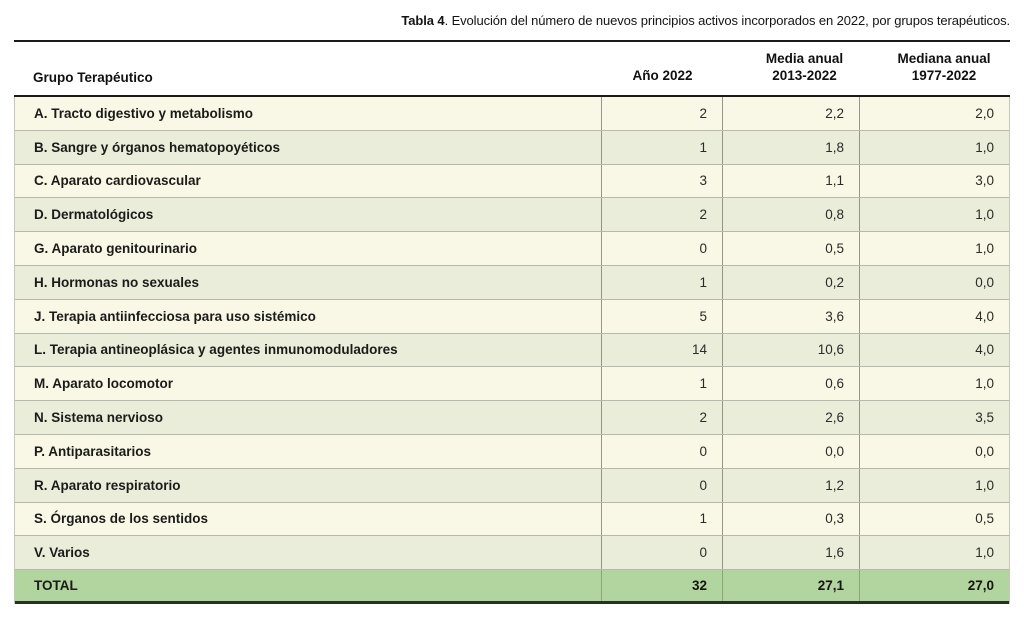  I want to click on cell-grupo: D. Dermatológicos, so click(94, 215).